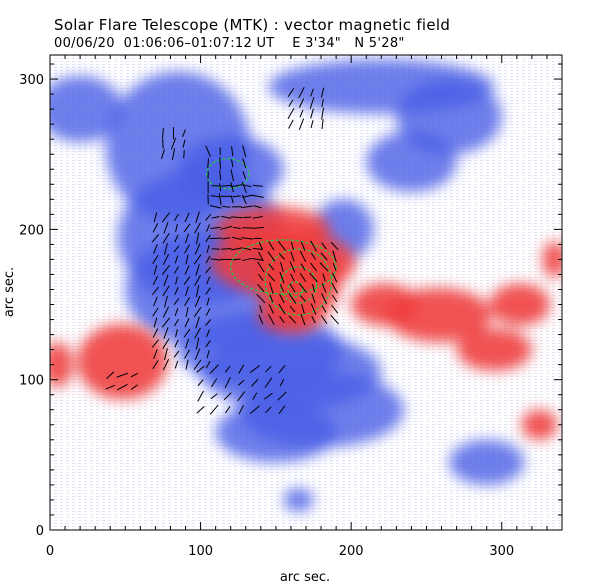  Describe the element at coordinates (31, 80) in the screenshot. I see `y-tick-label: 300` at that location.